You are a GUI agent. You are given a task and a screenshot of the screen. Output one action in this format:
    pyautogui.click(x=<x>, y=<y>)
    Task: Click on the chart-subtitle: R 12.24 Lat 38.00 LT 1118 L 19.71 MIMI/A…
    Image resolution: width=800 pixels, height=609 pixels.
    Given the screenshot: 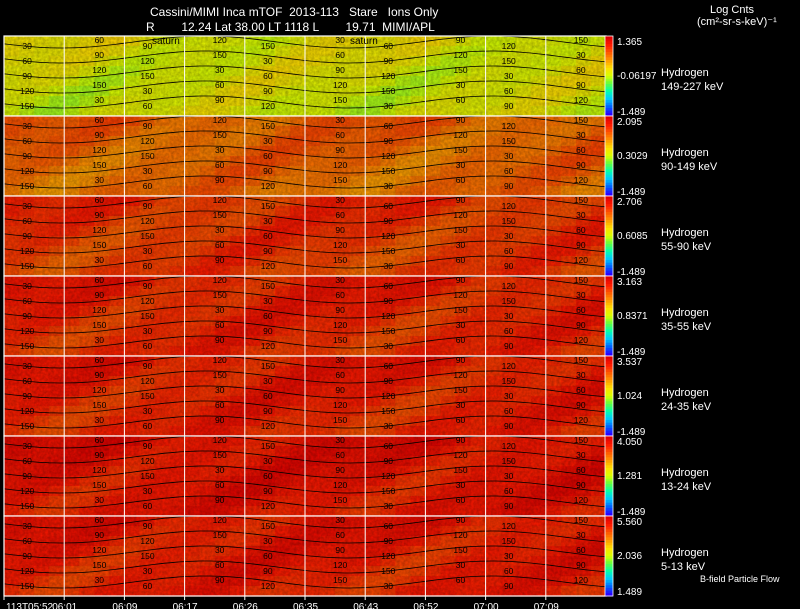 What is the action you would take?
    pyautogui.click(x=290, y=27)
    